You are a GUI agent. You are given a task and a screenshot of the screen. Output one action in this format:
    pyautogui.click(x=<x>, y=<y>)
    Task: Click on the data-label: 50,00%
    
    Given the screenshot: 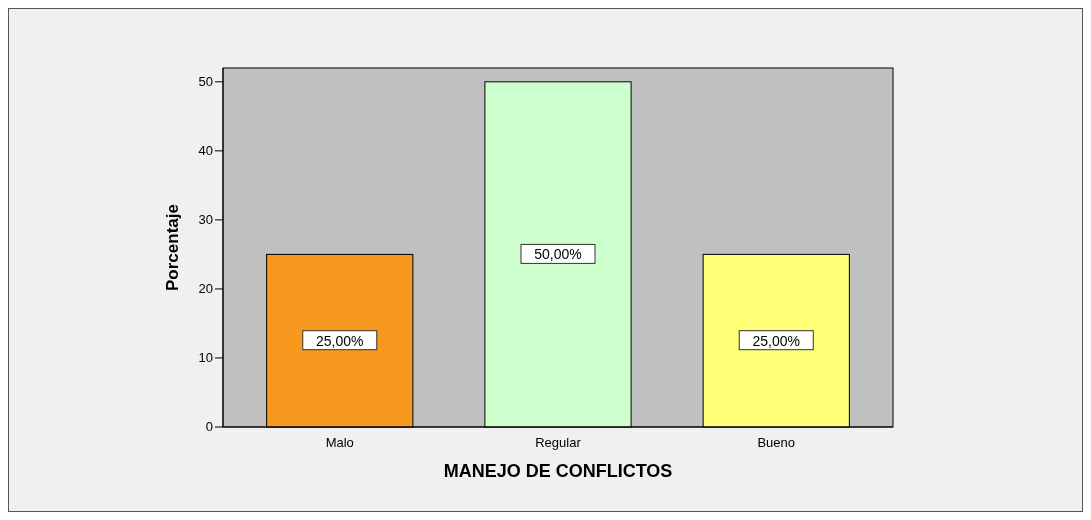 What is the action you would take?
    pyautogui.click(x=558, y=254)
    